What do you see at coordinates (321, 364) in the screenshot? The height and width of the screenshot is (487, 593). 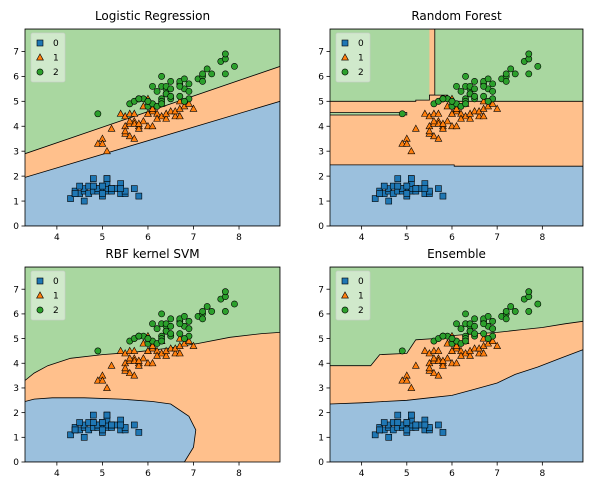 I see `y-tick-label: 4` at bounding box center [321, 364].